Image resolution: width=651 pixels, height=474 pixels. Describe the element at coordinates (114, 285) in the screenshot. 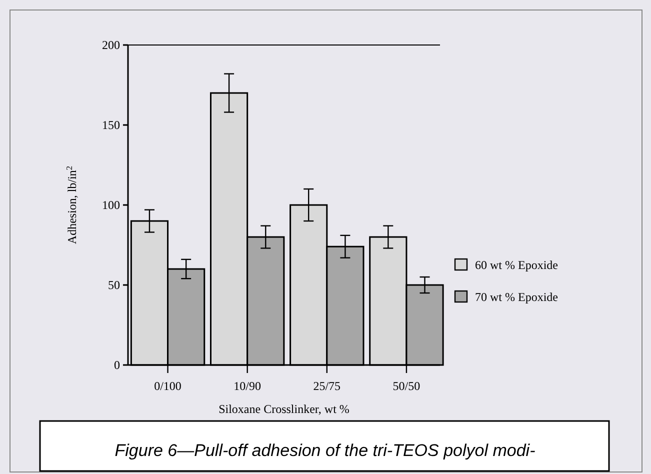

I see `y-tick-label: 50` at that location.